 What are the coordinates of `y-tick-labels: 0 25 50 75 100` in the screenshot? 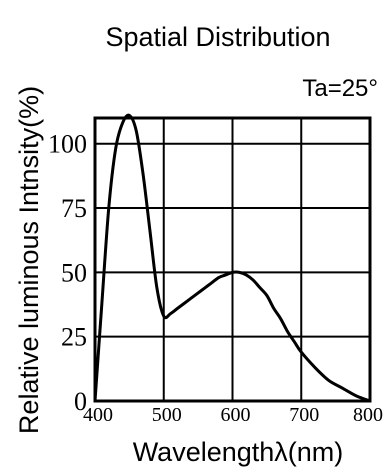 It's located at (67, 273).